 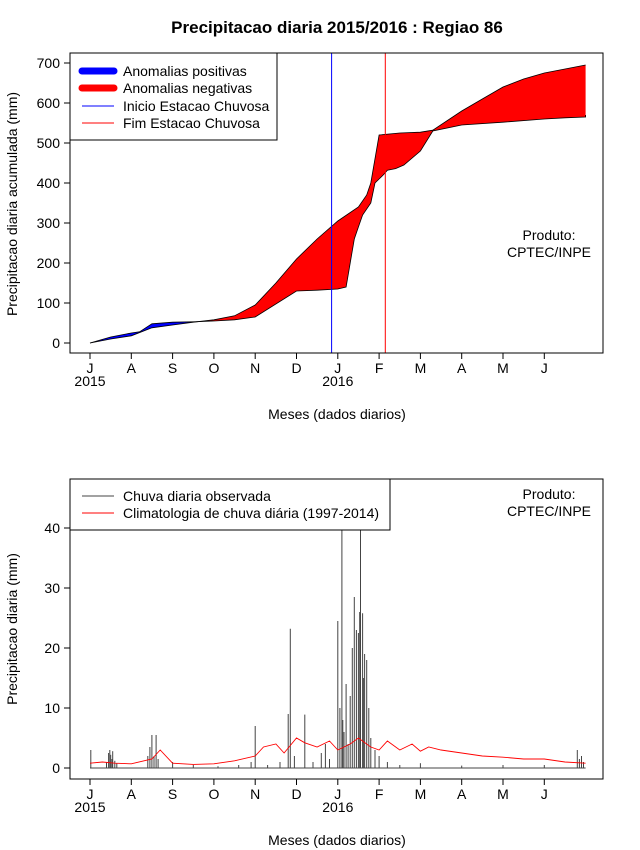 I want to click on chart1-y-axis-label: Precipitacao diaria acumulada (mm), so click(x=12, y=204).